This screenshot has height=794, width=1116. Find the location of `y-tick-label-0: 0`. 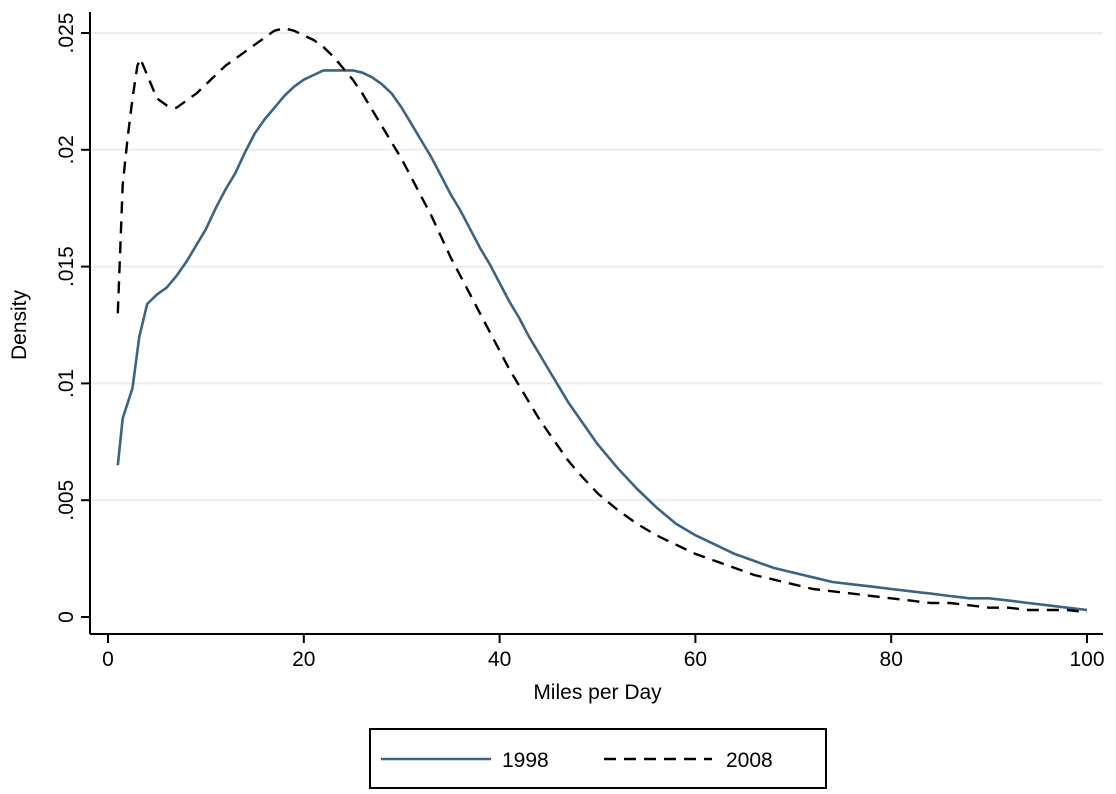

y-tick-label-0: 0 is located at coordinates (66, 617).